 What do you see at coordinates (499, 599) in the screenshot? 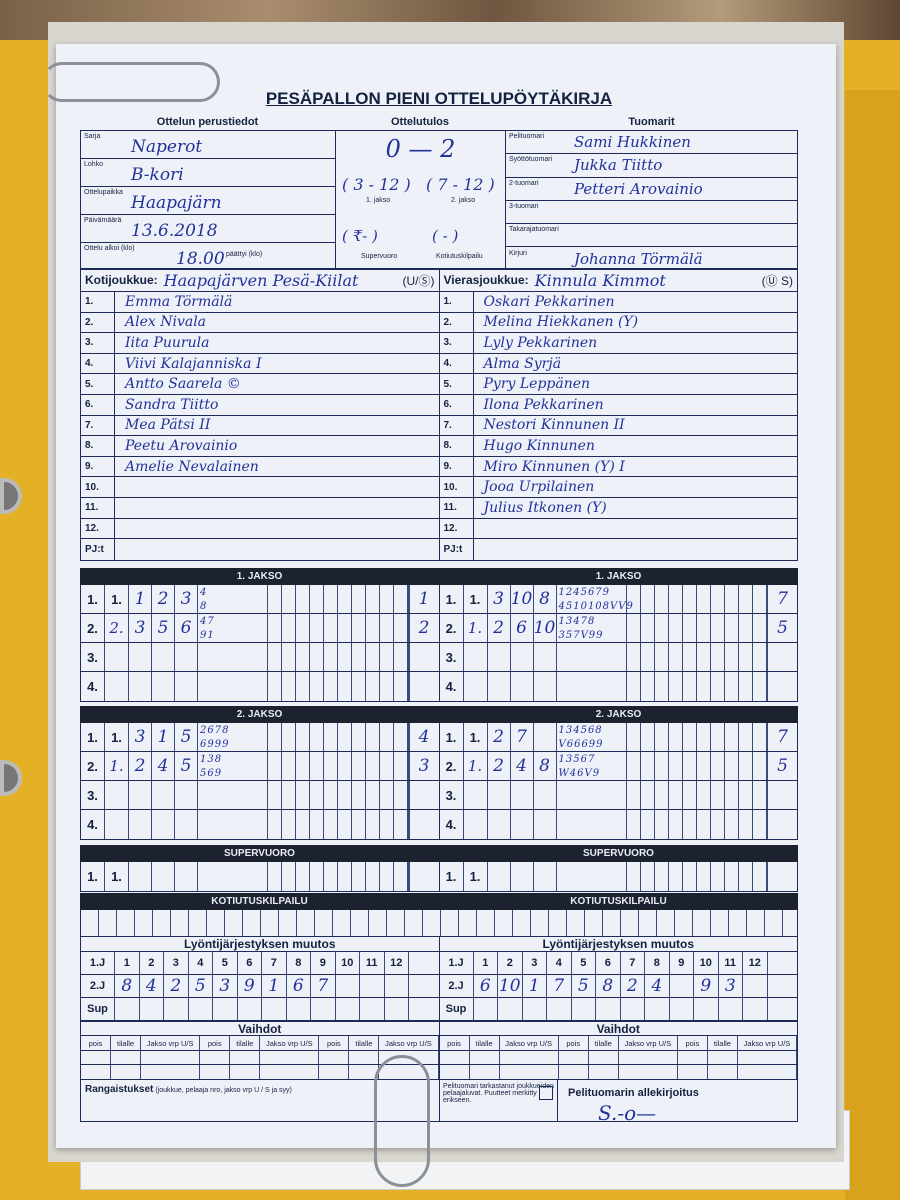
I see `batter-cell: 3` at bounding box center [499, 599].